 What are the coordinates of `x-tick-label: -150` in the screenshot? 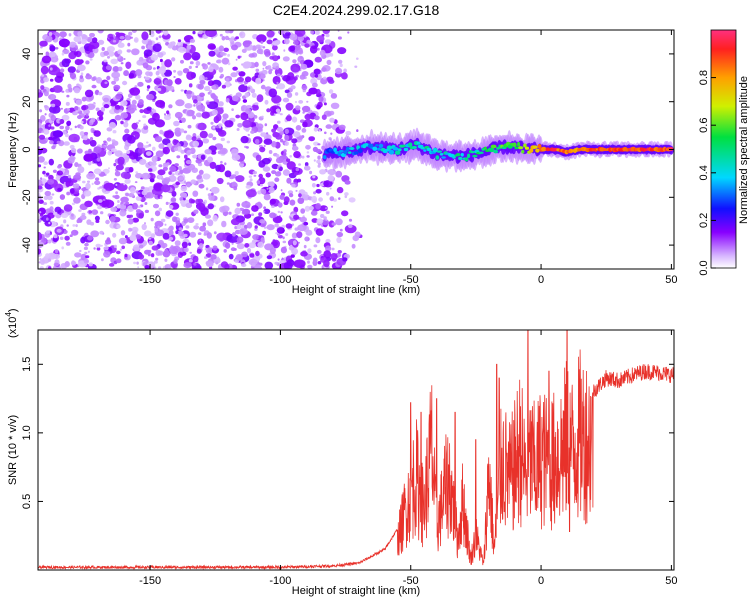 It's located at (150, 581).